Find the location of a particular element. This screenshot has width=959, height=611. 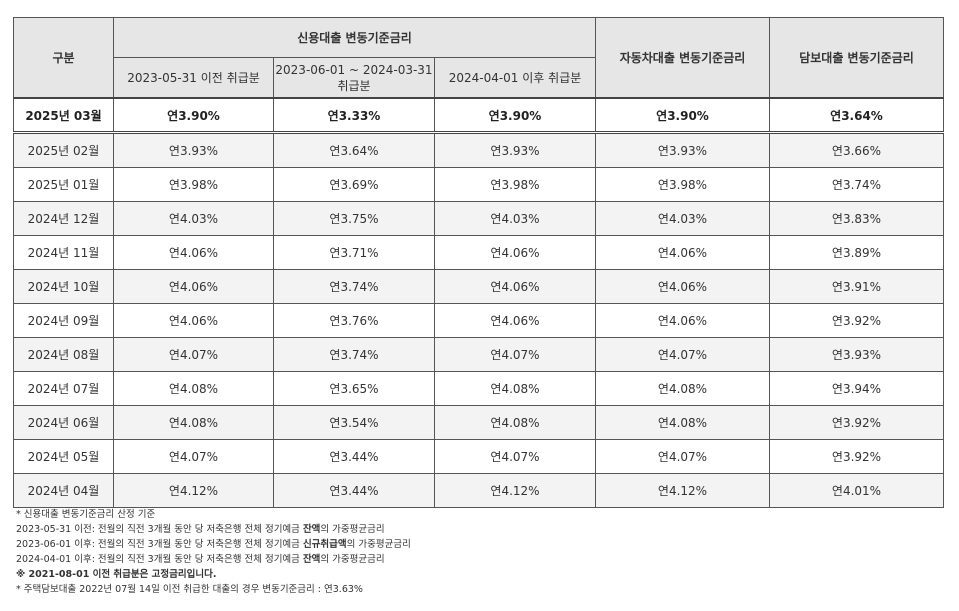

header-auto: 자동차대출 변동기준금리 is located at coordinates (682, 58).